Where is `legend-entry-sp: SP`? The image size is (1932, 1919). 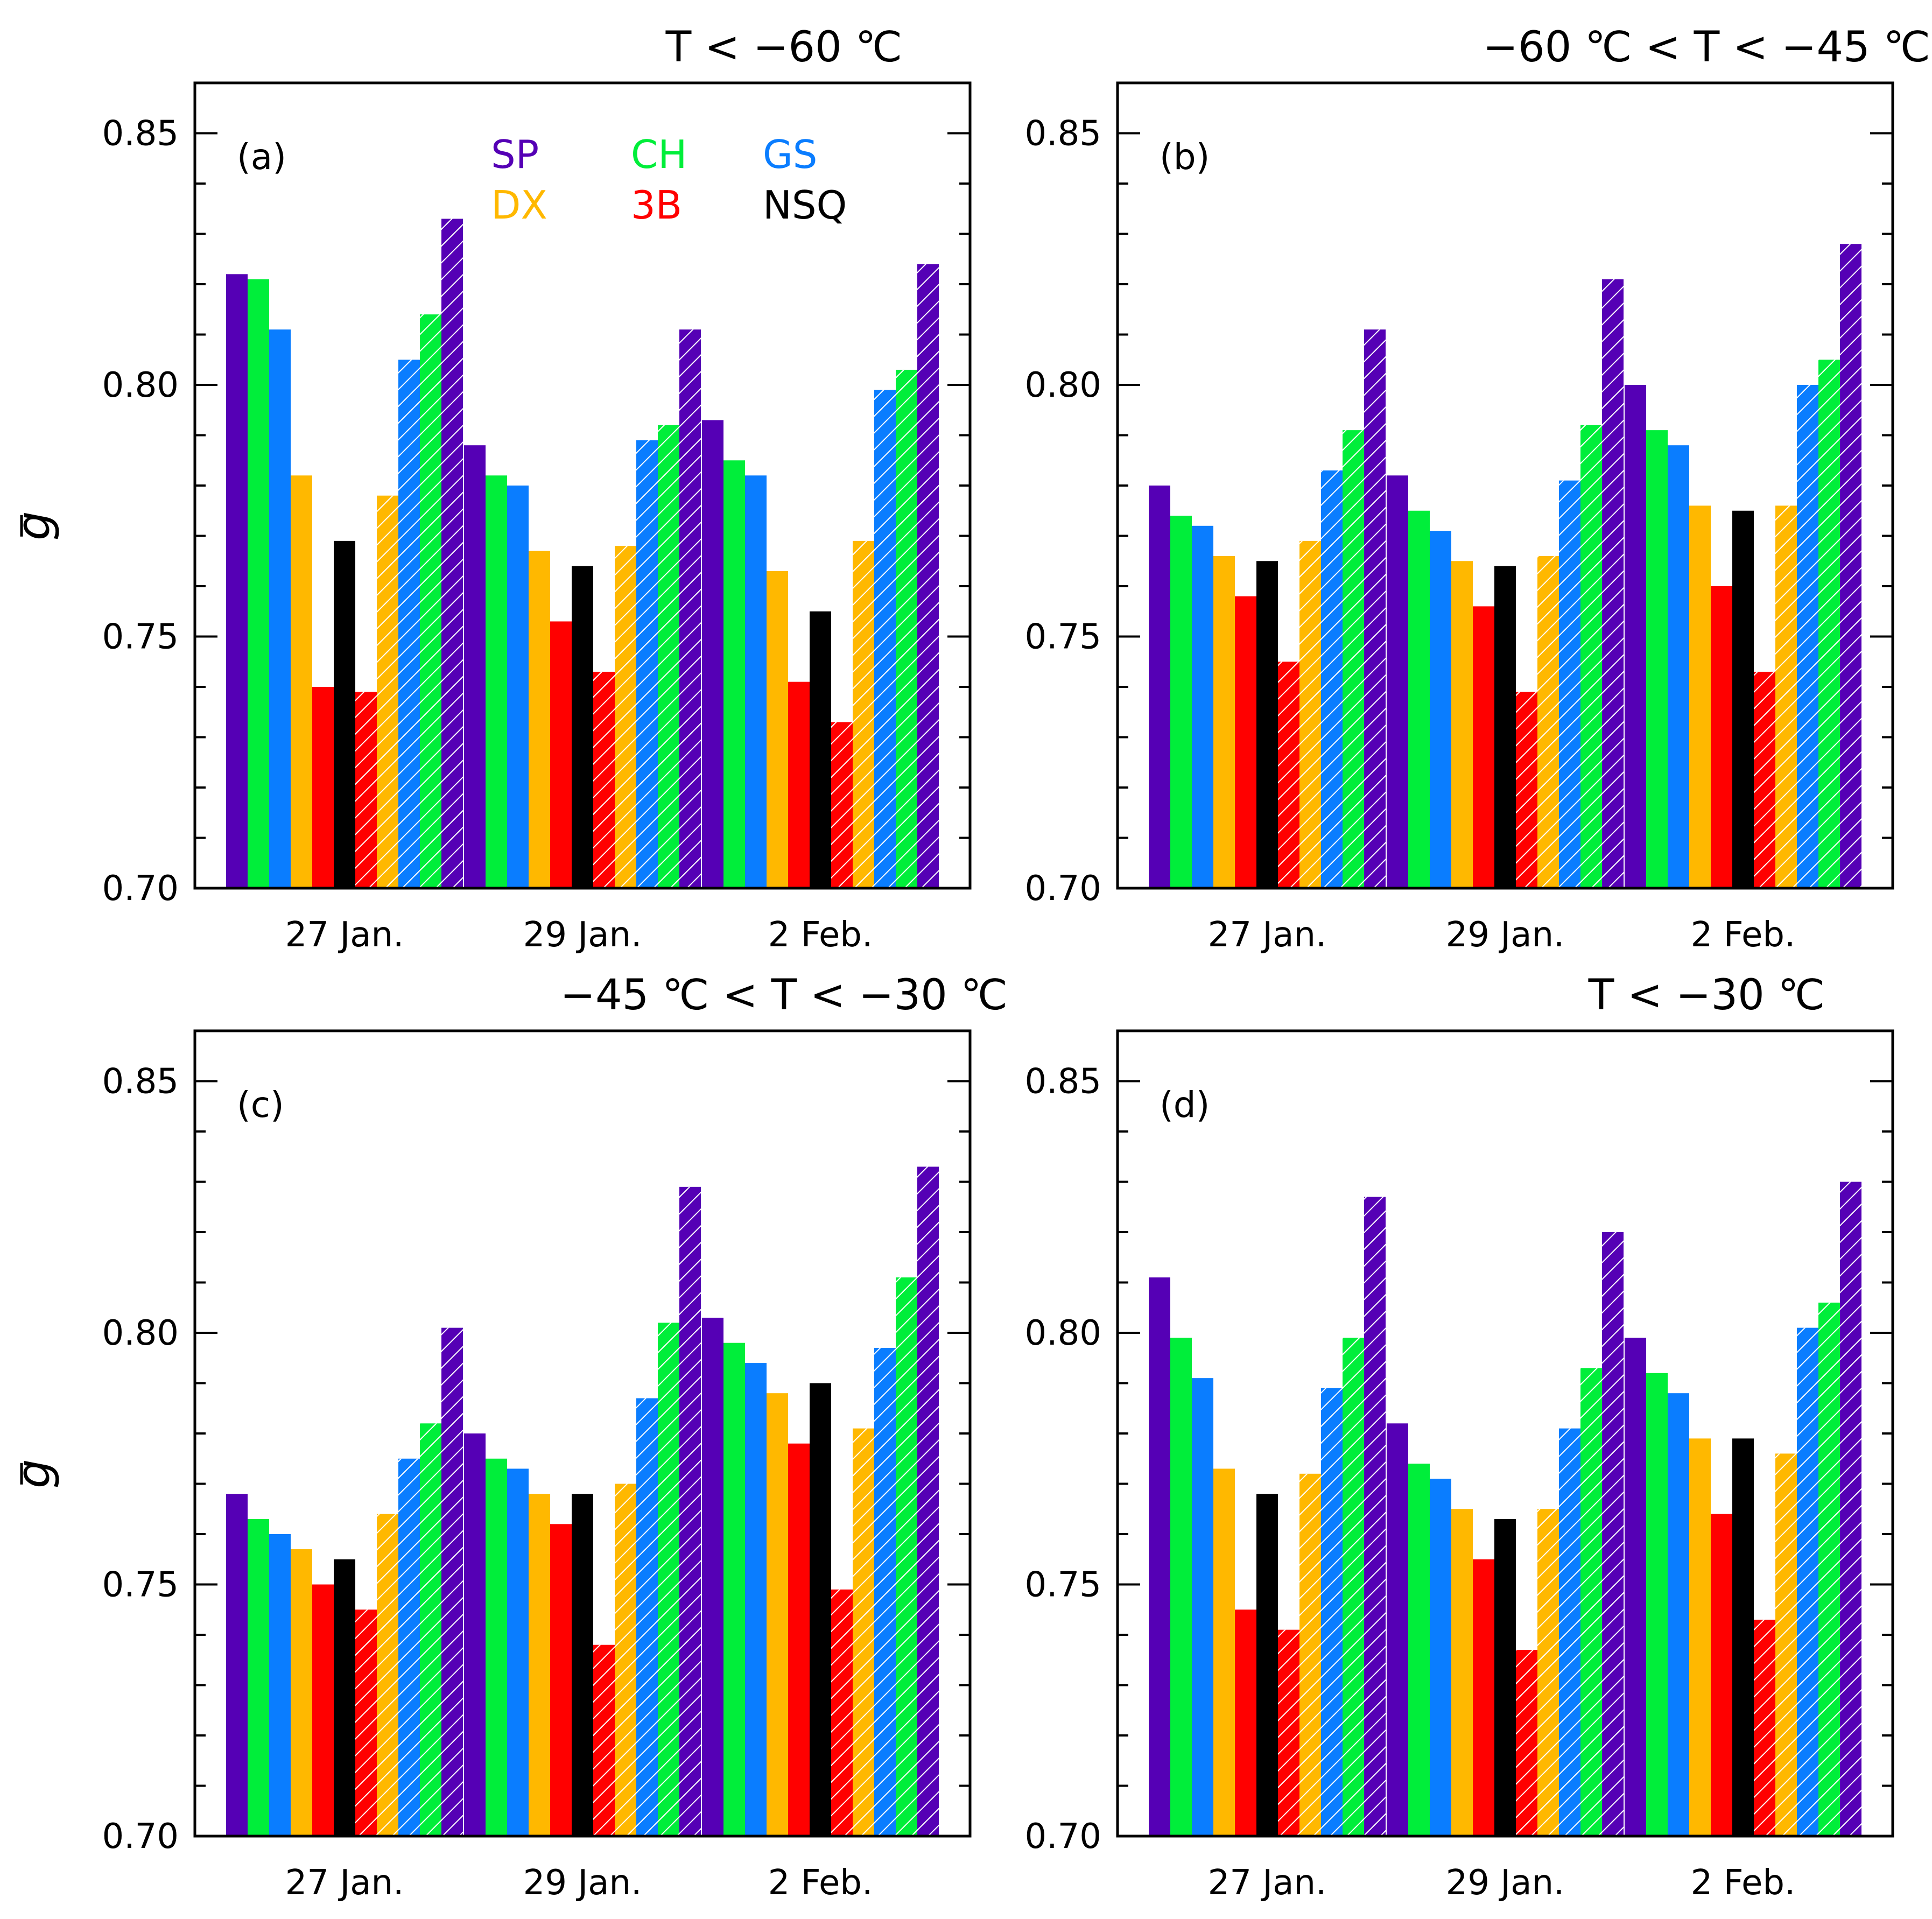 legend-entry-sp: SP is located at coordinates (515, 154).